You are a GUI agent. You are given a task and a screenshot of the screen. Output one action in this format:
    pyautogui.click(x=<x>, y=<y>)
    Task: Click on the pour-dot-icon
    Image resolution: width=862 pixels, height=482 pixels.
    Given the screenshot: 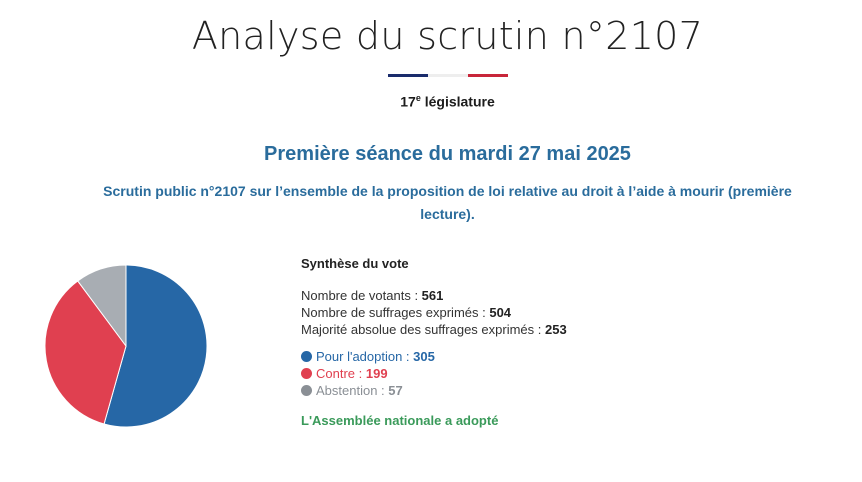 What is the action you would take?
    pyautogui.click(x=306, y=356)
    